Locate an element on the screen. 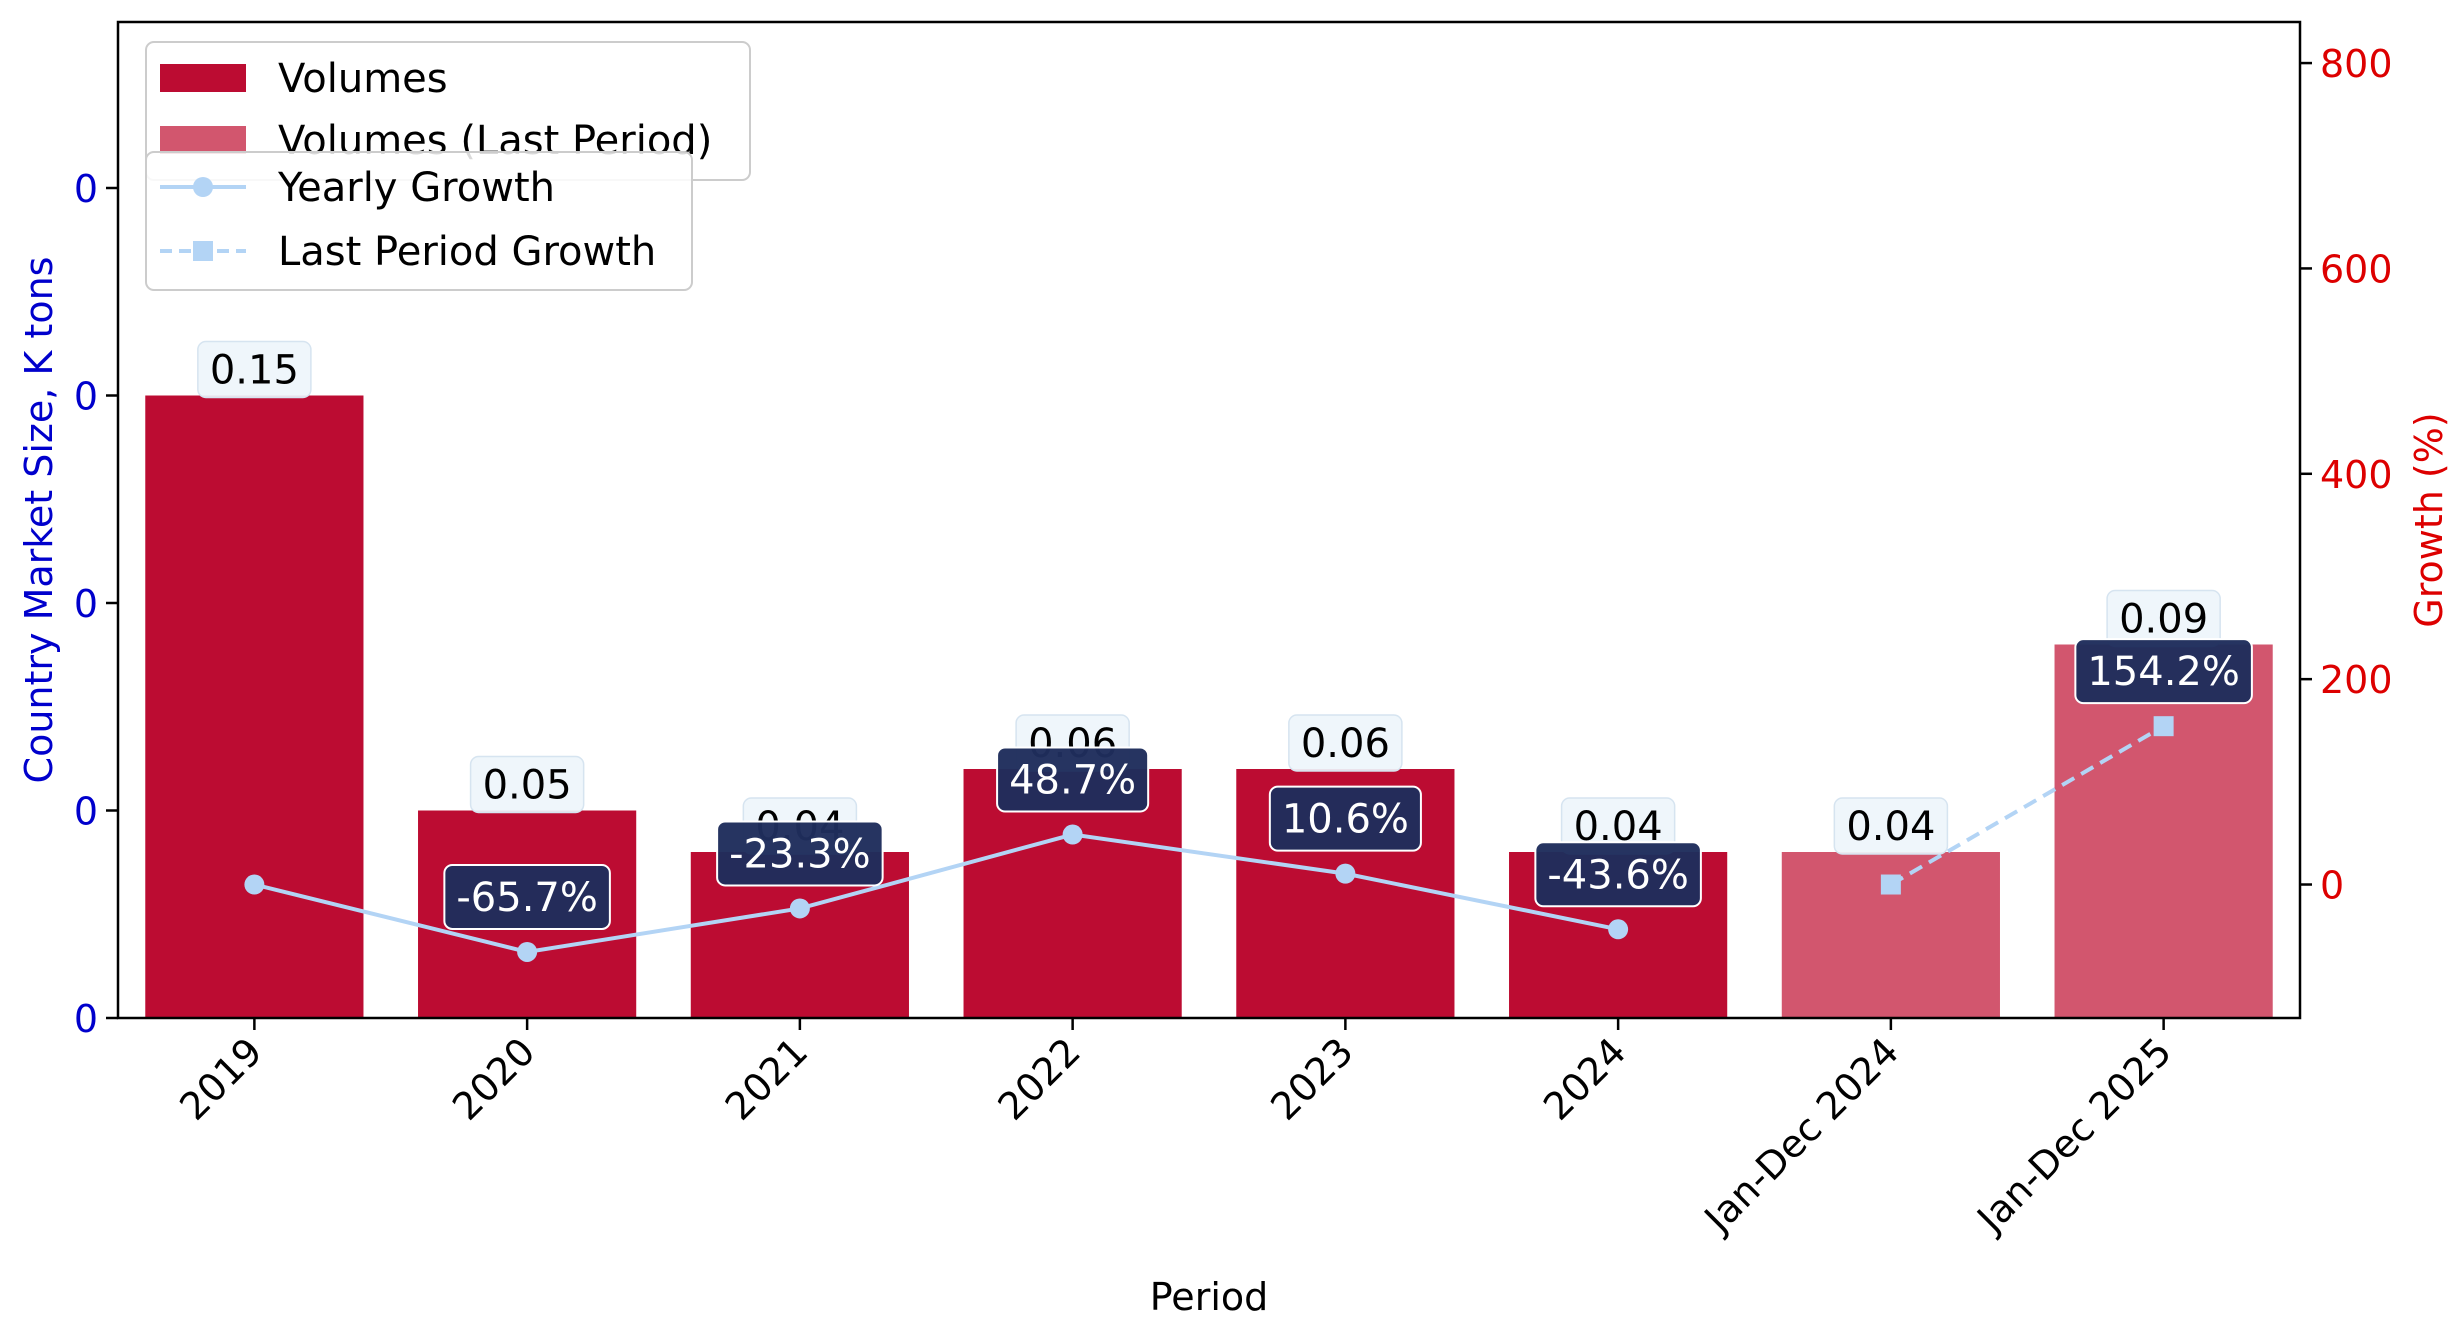  value-label: 0.04 is located at coordinates (1890, 827).